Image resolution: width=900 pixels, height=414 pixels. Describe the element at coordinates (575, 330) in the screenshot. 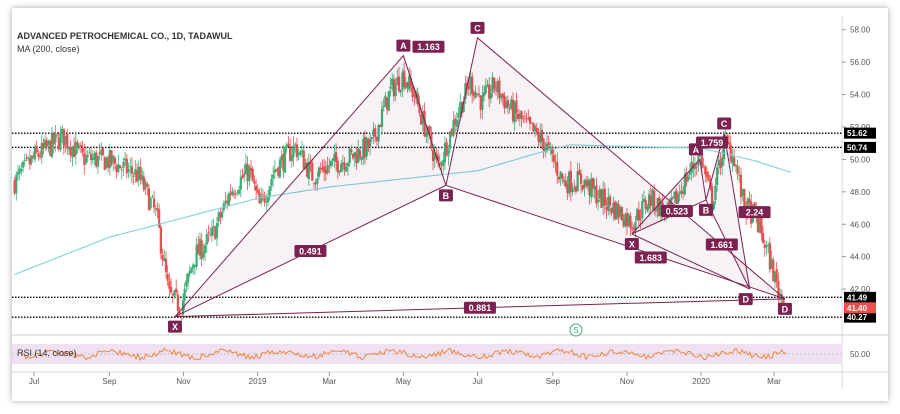

I see `split-event-label: S` at that location.